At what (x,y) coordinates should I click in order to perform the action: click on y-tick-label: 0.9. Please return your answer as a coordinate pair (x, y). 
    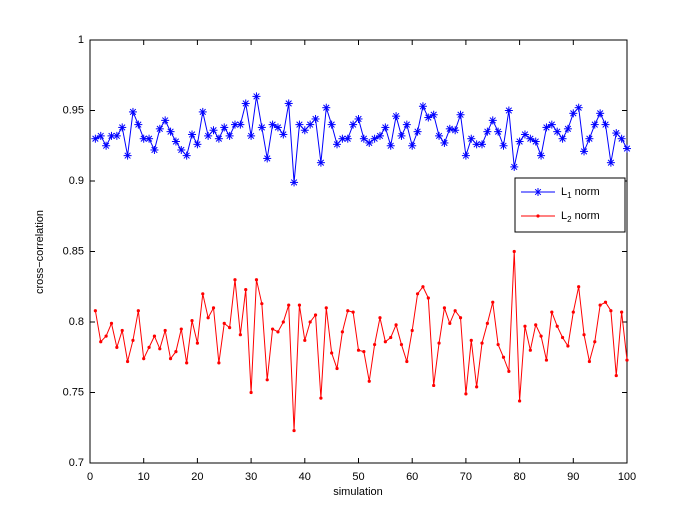
    Looking at the image, I should click on (76, 181).